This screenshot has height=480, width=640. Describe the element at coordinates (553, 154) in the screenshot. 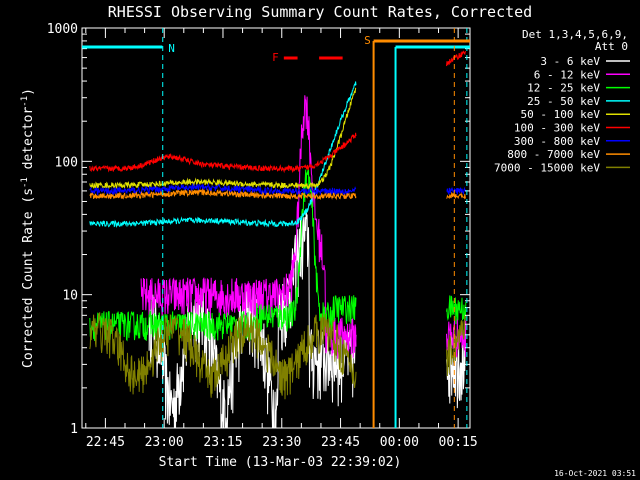

I see `legend-label: 800 - 7000 keV` at that location.